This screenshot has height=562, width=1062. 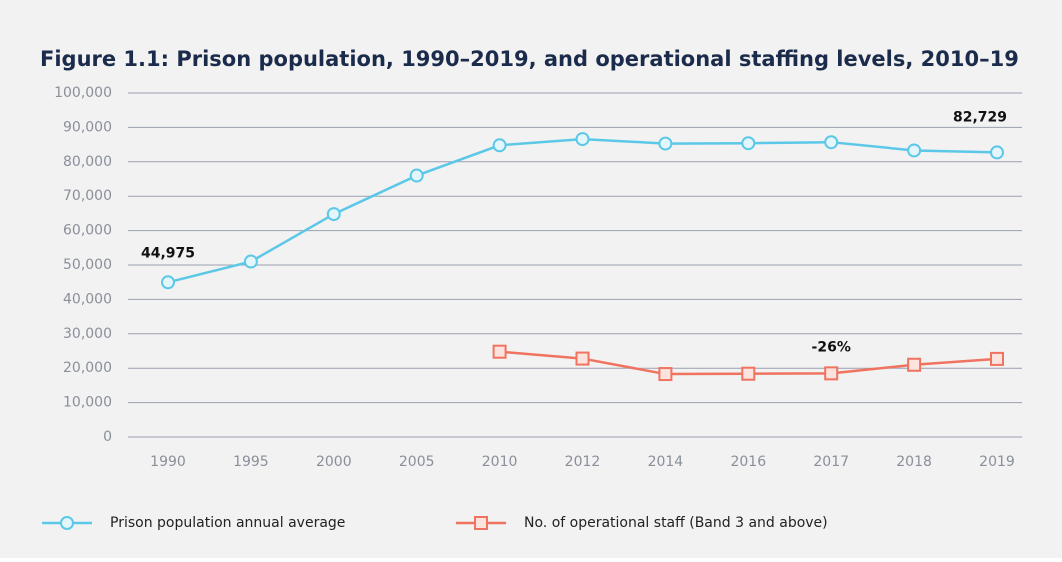 I want to click on y-tick-label: 100,000, so click(x=83, y=93).